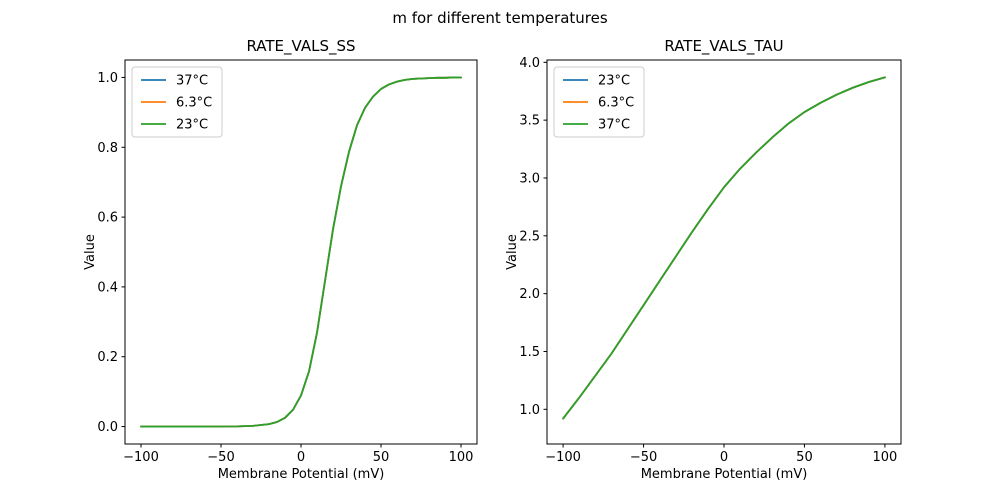 The height and width of the screenshot is (500, 1000). Describe the element at coordinates (107, 148) in the screenshot. I see `y-tick-label: 0.8` at that location.